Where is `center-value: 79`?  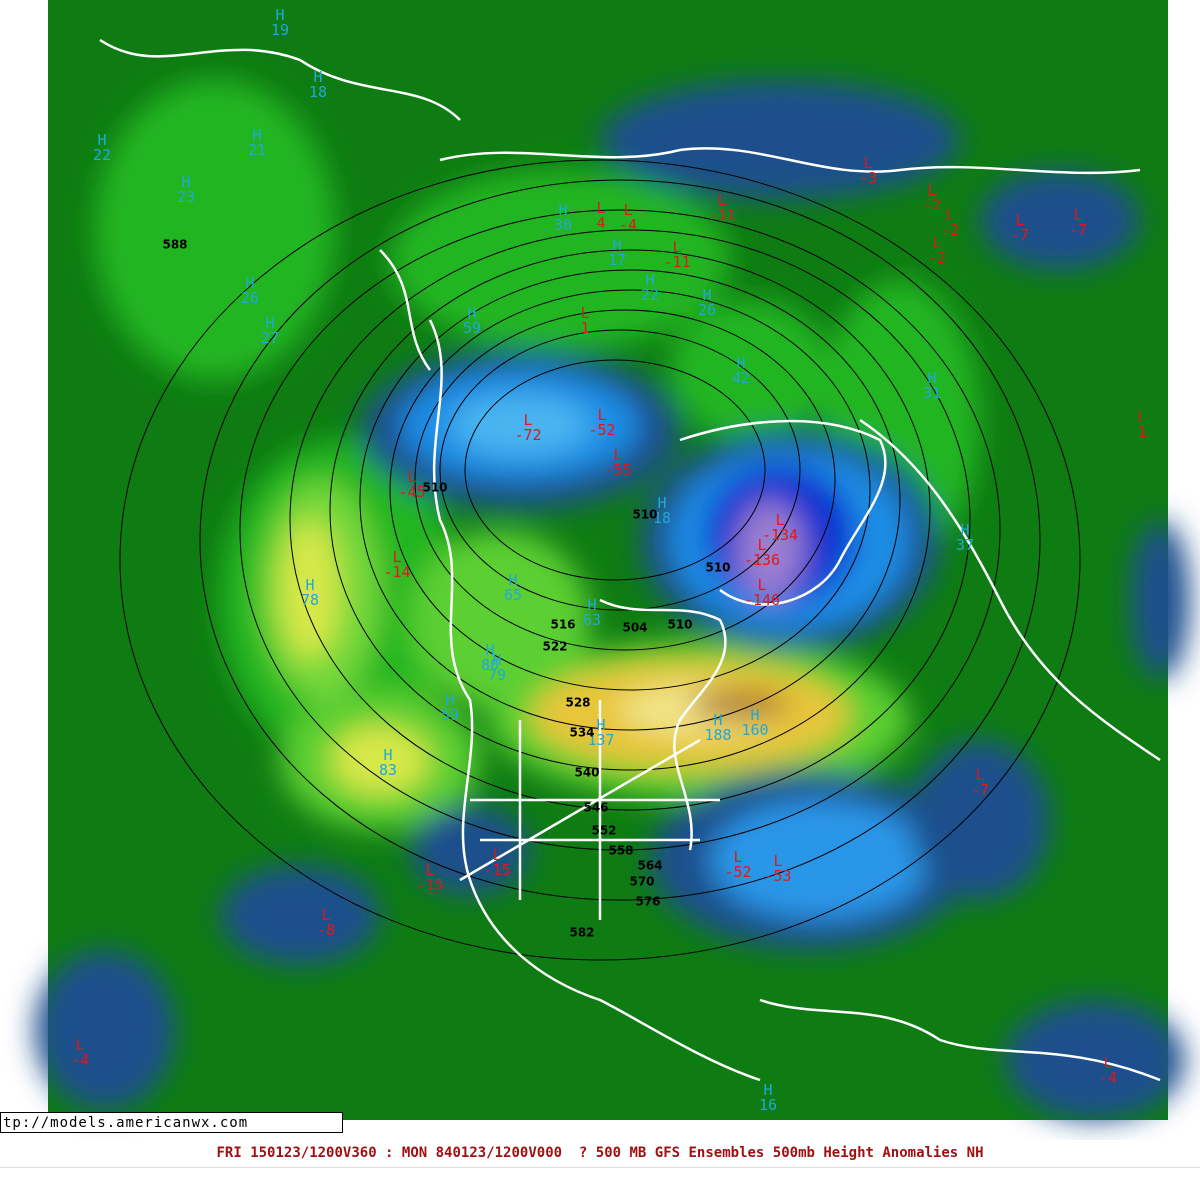
center-value: 79 is located at coordinates (497, 675).